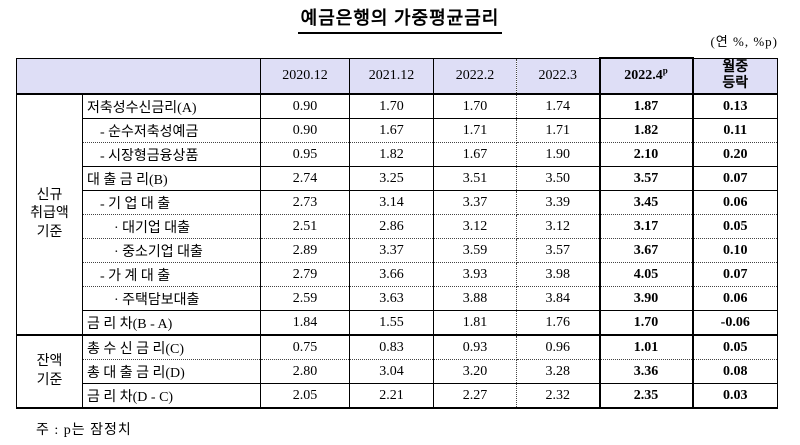  I want to click on page-title: 예금은행의 가중평균금리, so click(400, 19).